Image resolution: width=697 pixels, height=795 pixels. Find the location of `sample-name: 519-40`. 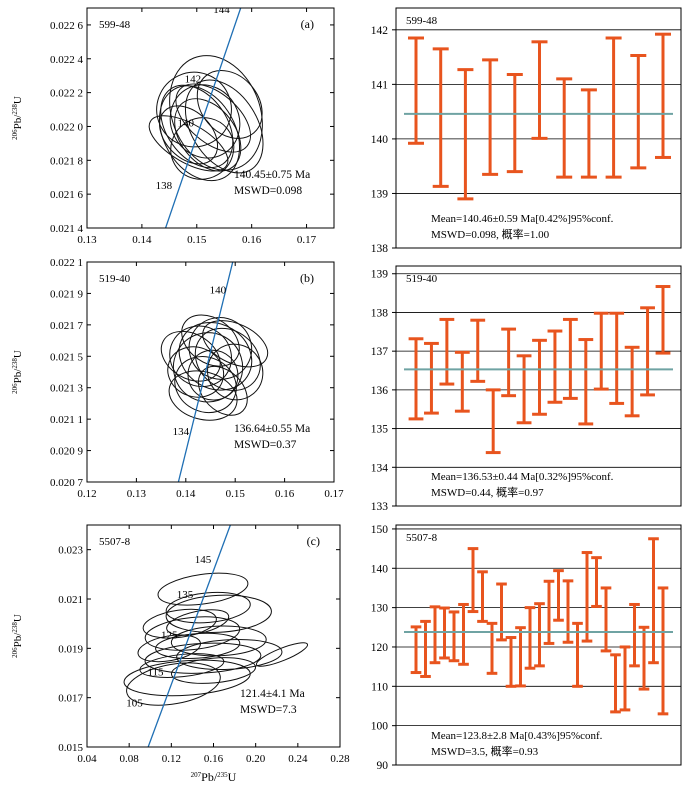

sample-name: 519-40 is located at coordinates (422, 279).